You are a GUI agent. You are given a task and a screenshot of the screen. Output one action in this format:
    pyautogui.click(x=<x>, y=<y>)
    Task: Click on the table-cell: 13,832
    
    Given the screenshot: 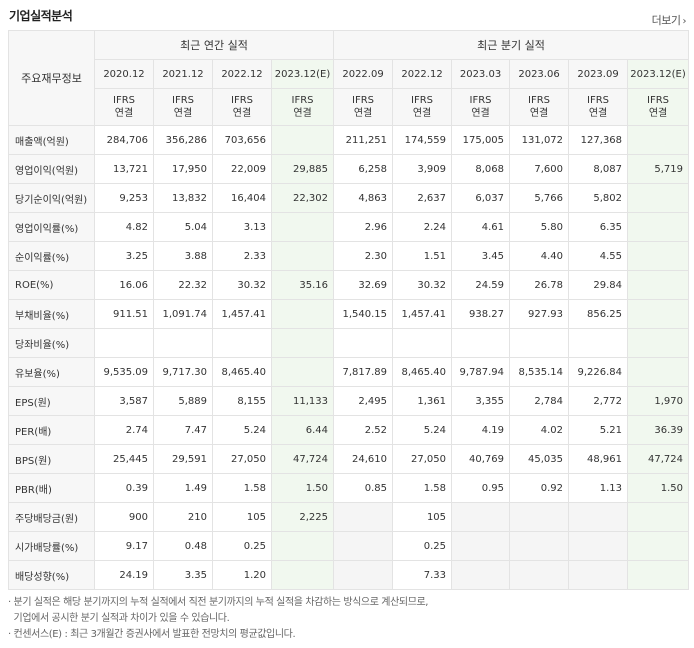 What is the action you would take?
    pyautogui.click(x=183, y=198)
    